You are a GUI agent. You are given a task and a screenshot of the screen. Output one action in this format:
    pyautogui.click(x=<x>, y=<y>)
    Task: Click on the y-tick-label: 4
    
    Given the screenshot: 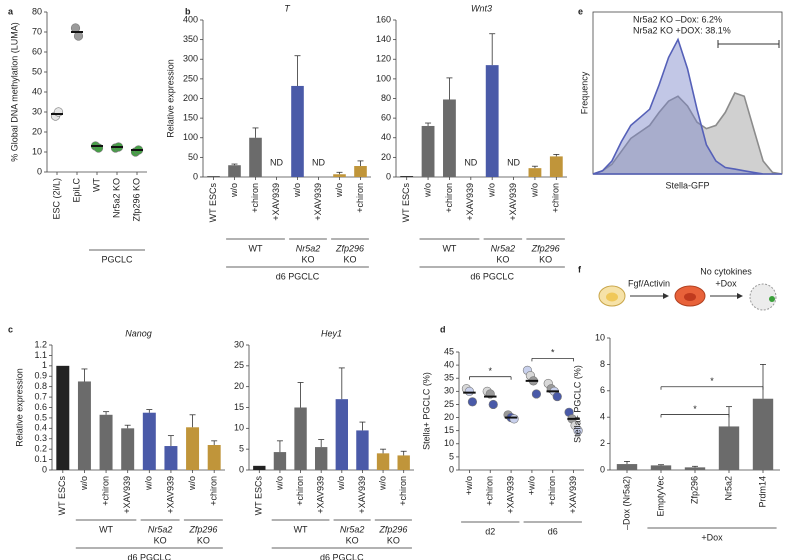 What is the action you would take?
    pyautogui.click(x=602, y=417)
    